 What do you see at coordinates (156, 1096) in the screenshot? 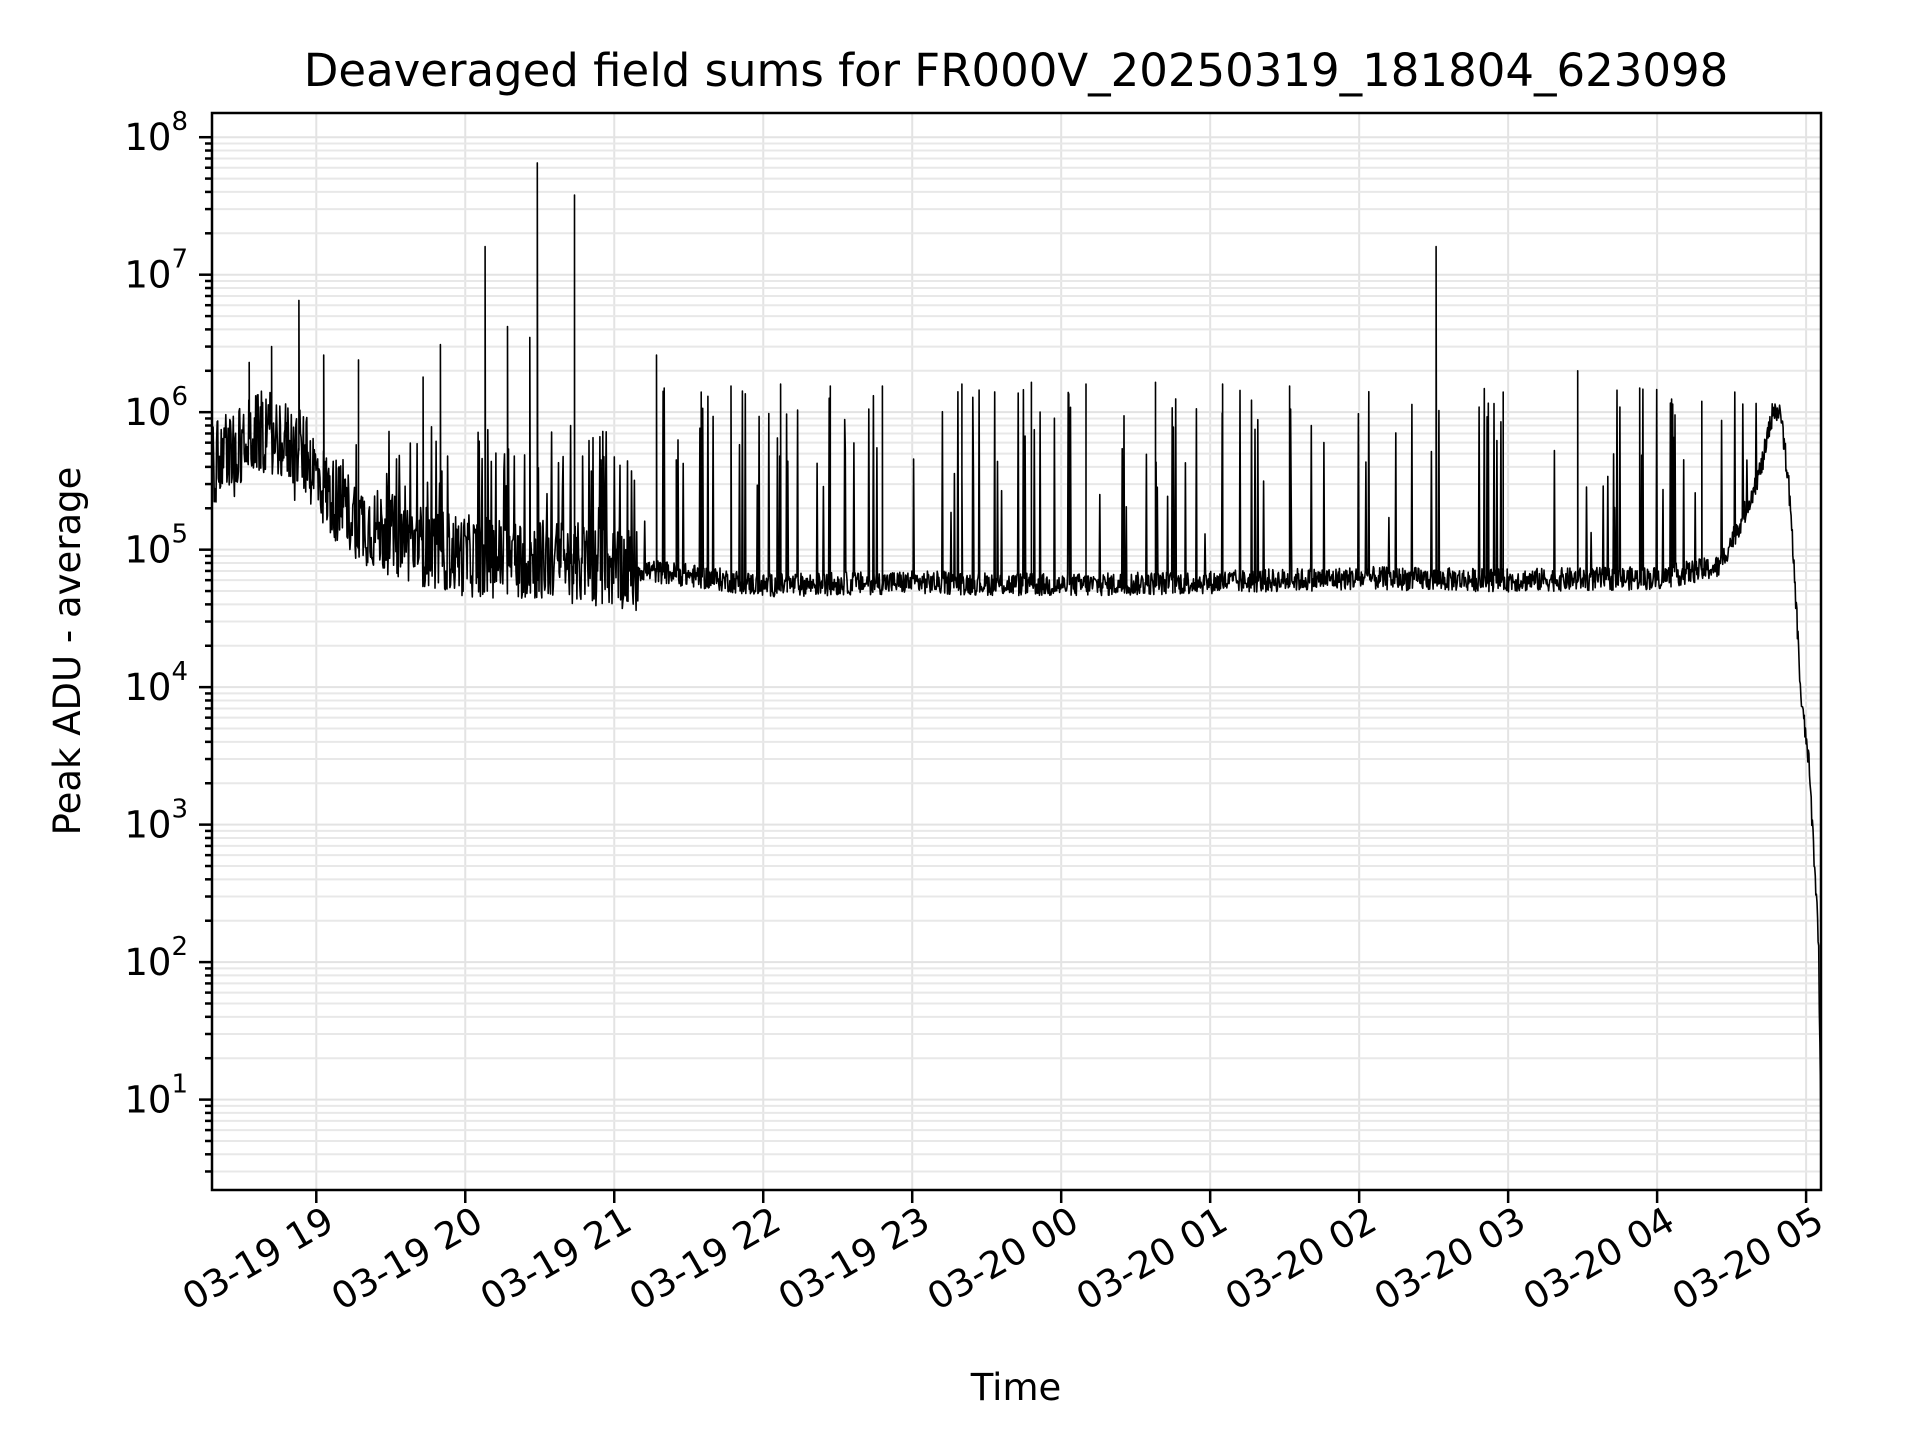
I see `y-tick-label: 10¹` at bounding box center [156, 1096].